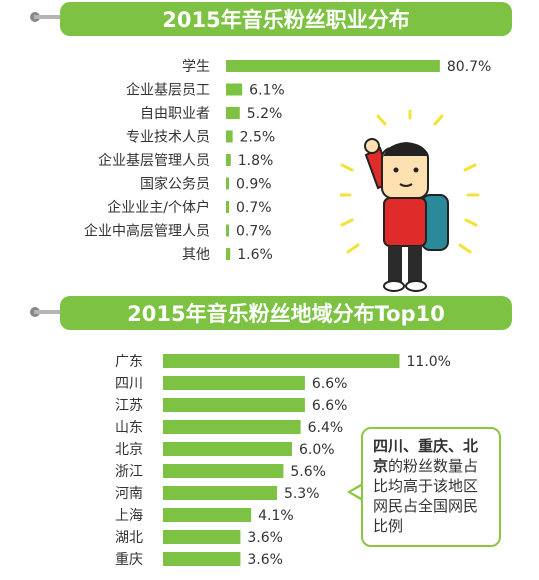 This screenshot has height=580, width=539. What do you see at coordinates (129, 428) in the screenshot?
I see `category-label: 山东` at bounding box center [129, 428].